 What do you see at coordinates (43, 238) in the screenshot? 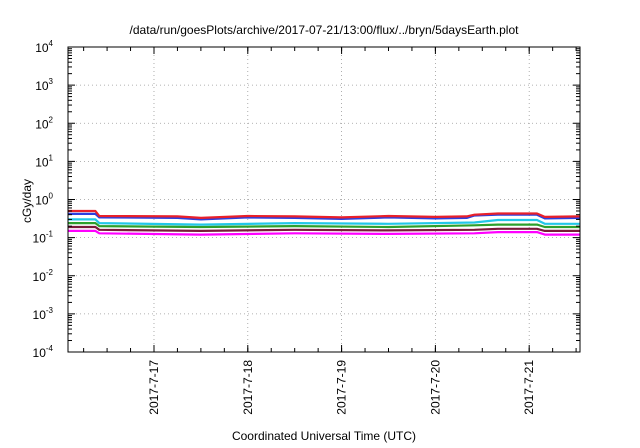
I see `y-tick-label: 10⁻¹` at bounding box center [43, 238].